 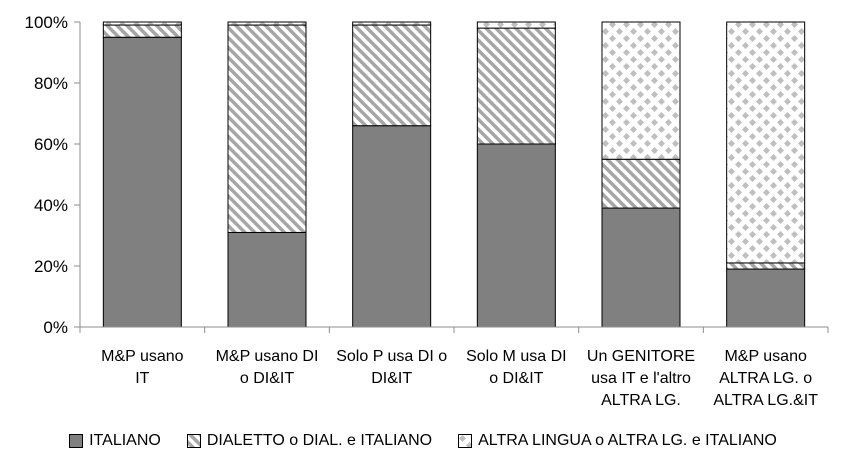 I want to click on y-tick-label: 80%, so click(x=51, y=83).